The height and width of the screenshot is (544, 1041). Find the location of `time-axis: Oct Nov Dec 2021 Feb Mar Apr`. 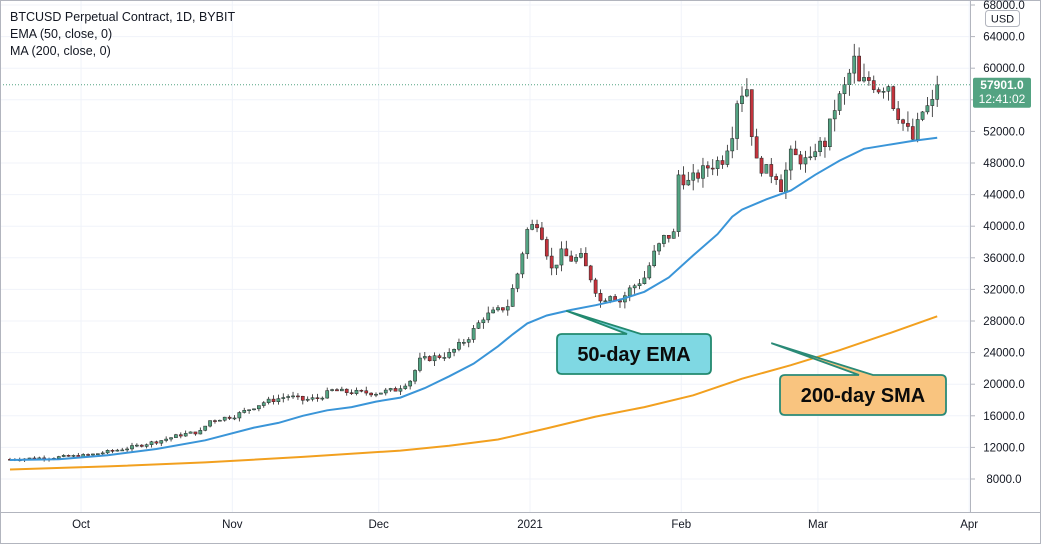

time-axis: Oct Nov Dec 2021 Feb Mar Apr is located at coordinates (525, 525).